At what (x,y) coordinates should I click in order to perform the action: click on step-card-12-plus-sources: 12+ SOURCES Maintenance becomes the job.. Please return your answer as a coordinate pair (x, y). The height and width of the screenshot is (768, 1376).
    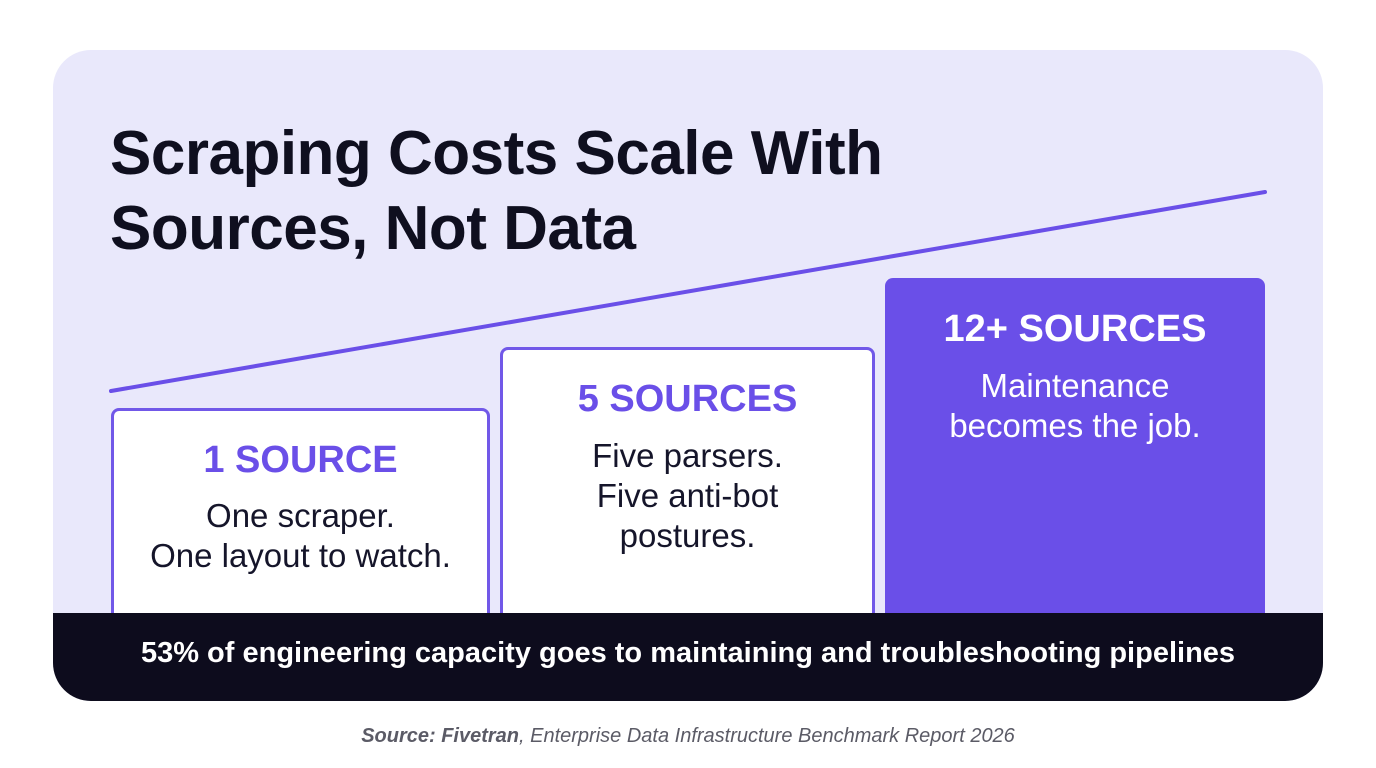
    Looking at the image, I should click on (1075, 463).